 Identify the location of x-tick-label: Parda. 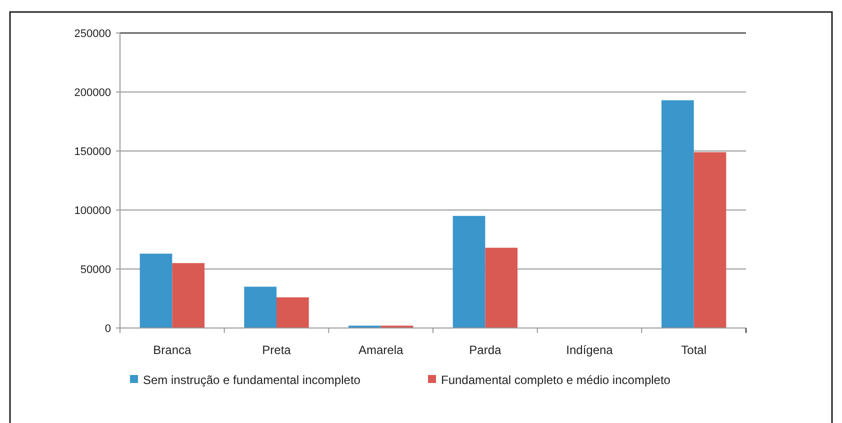
(485, 350).